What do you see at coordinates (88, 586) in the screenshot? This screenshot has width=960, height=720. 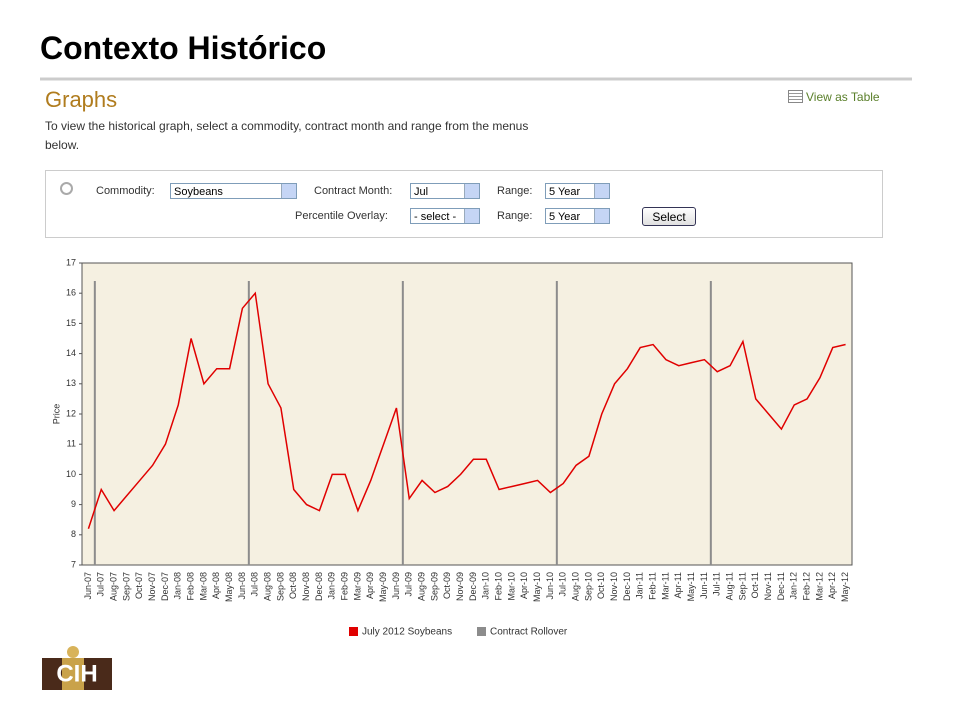 I see `x-tick-label: Jun-07` at bounding box center [88, 586].